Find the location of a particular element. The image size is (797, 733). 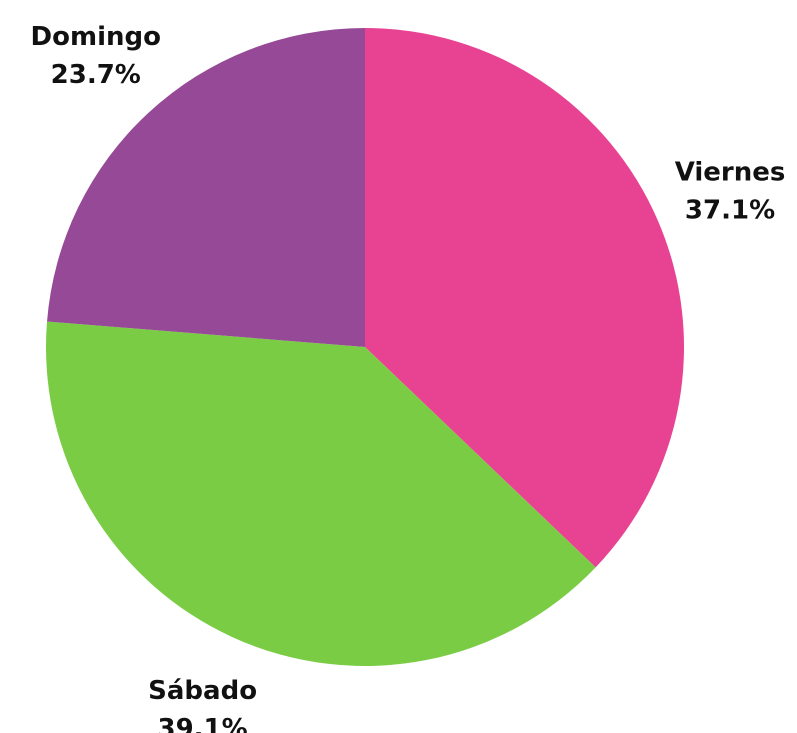

slice-value: 39.1% is located at coordinates (203, 723).